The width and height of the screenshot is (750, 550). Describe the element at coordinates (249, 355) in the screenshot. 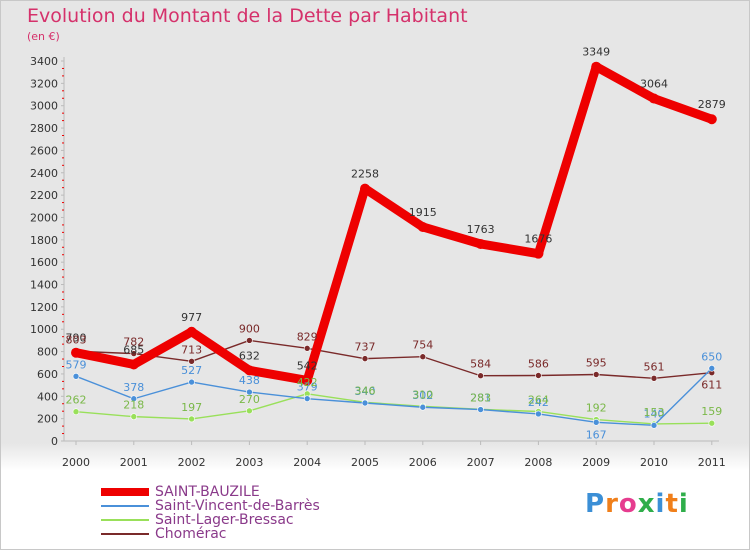

I see `data-label: 632` at that location.